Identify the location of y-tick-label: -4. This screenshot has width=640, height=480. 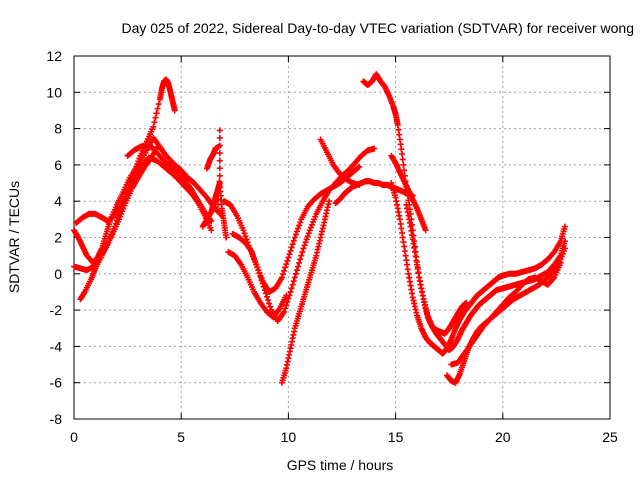
(56, 346).